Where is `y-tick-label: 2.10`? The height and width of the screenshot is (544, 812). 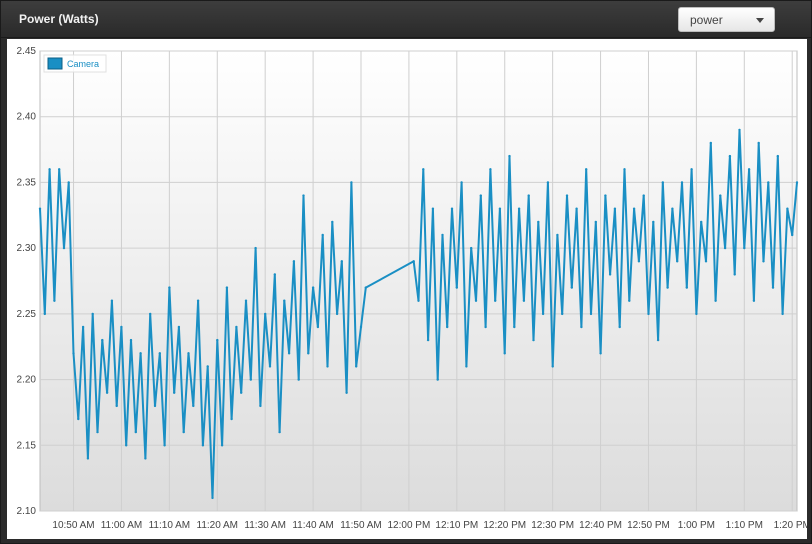 y-tick-label: 2.10 is located at coordinates (27, 511).